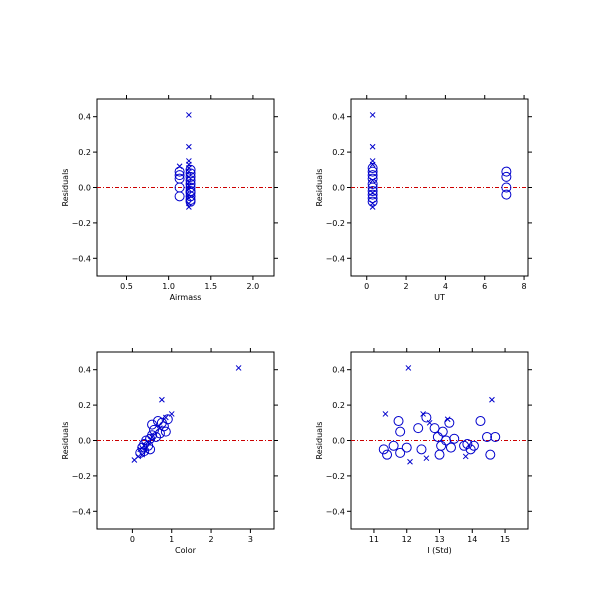 This screenshot has height=608, width=608. What do you see at coordinates (439, 539) in the screenshot?
I see `x-tick-label: 13` at bounding box center [439, 539].